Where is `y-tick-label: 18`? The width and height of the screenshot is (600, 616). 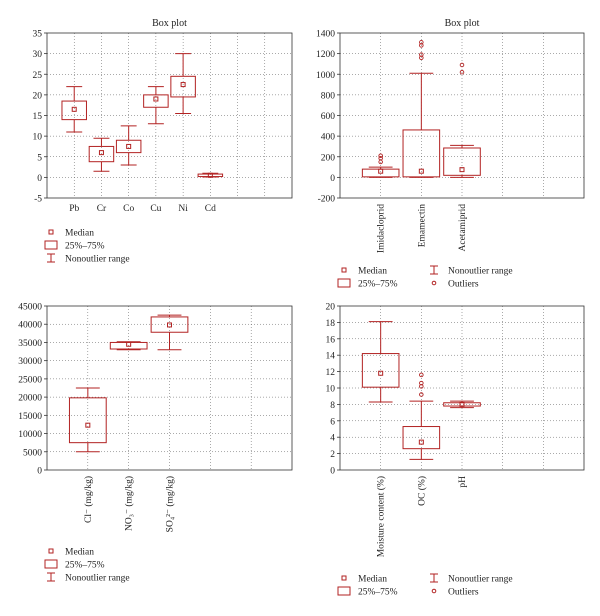 y-tick-label: 18 is located at coordinates (331, 324).